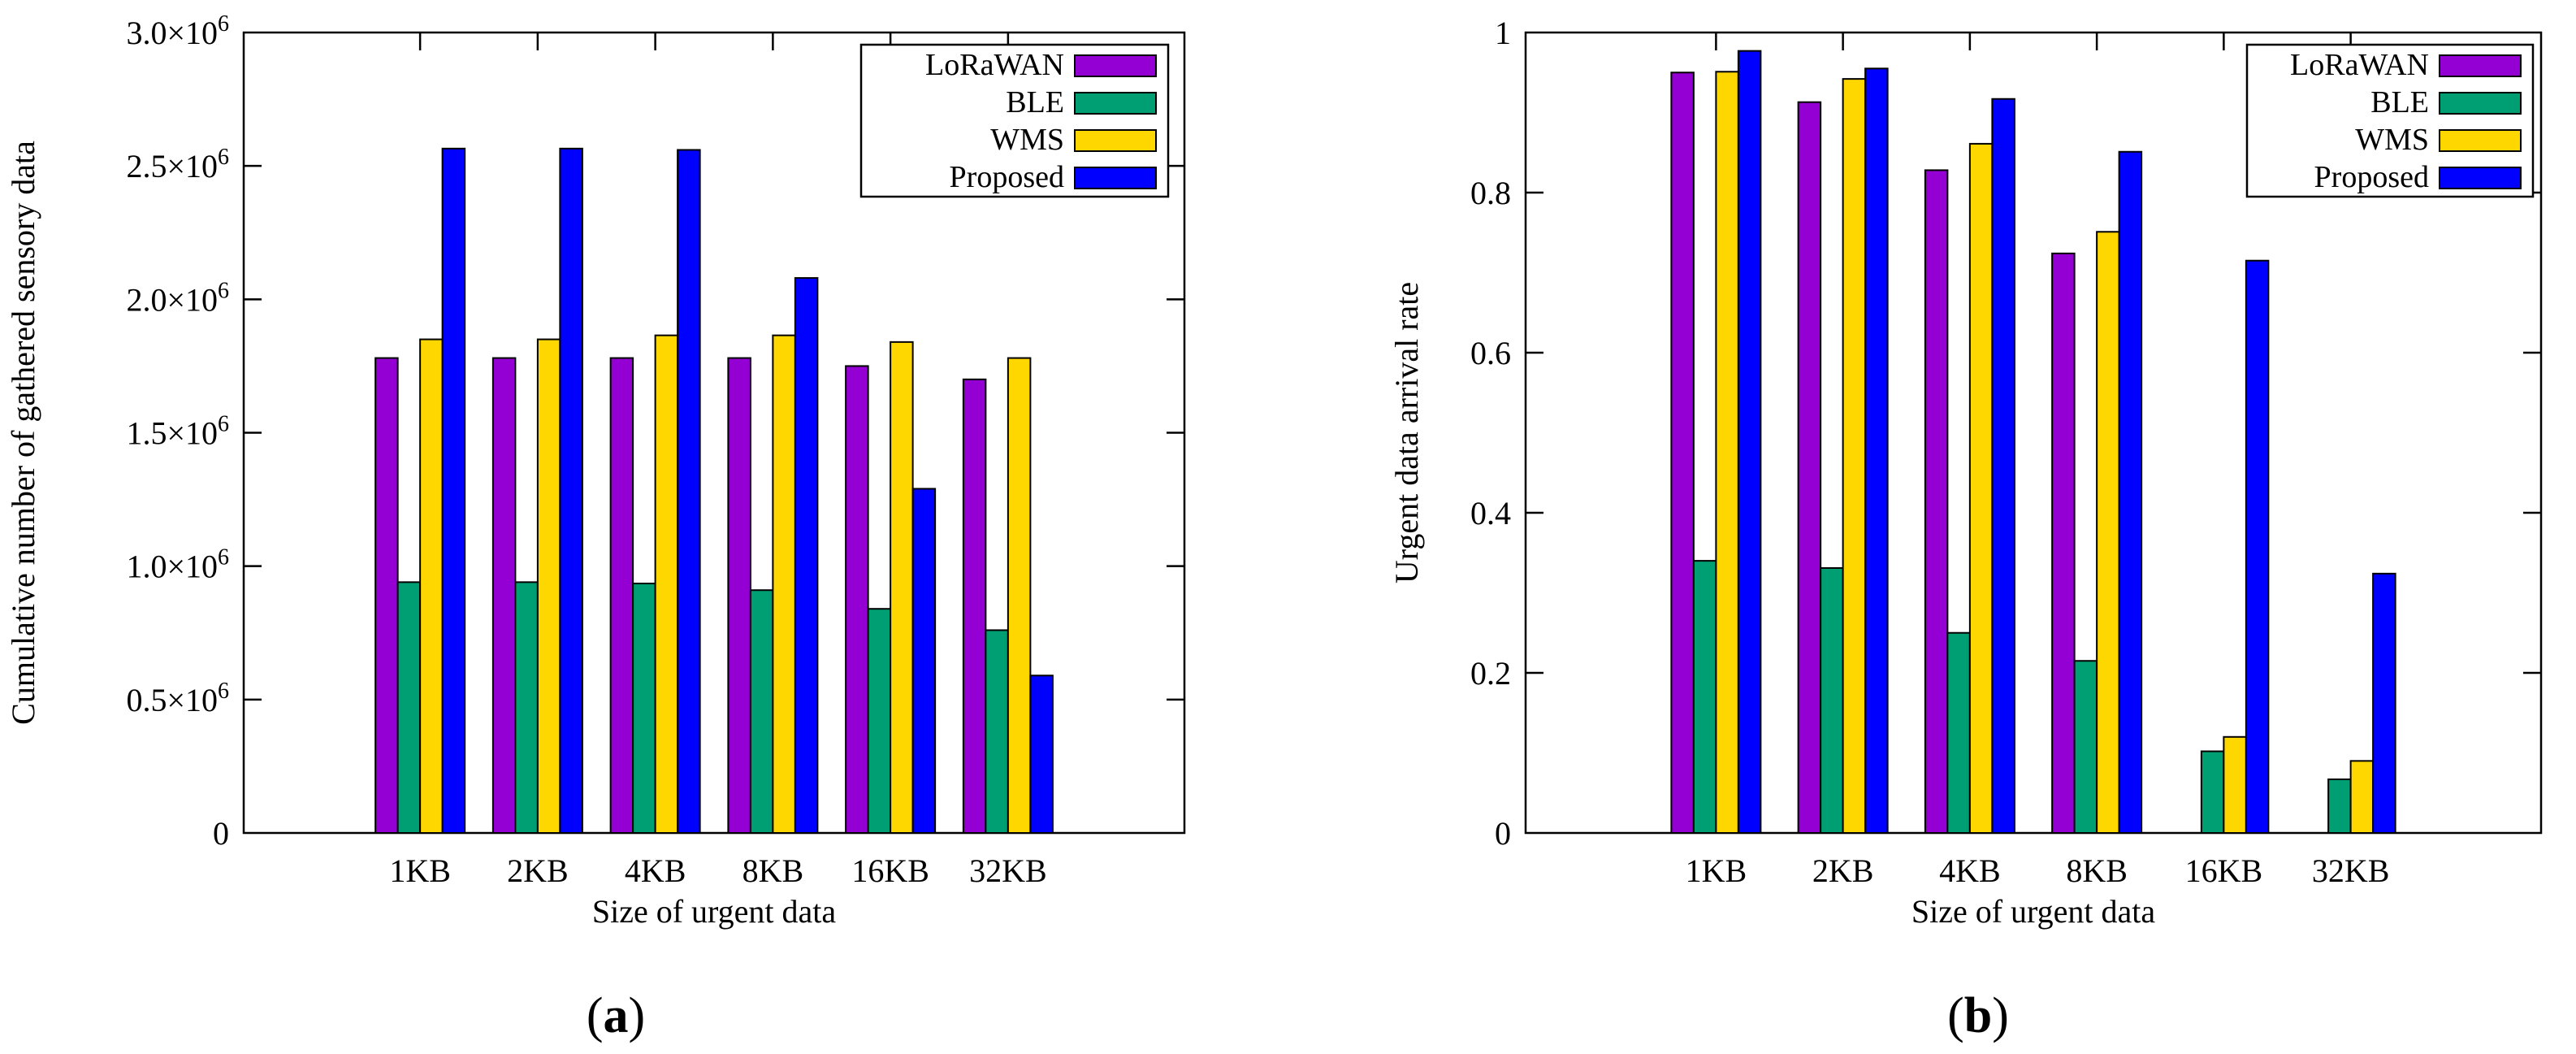 The width and height of the screenshot is (2576, 1054). I want to click on y-tick-label: 2.0×10⁶, so click(177, 298).